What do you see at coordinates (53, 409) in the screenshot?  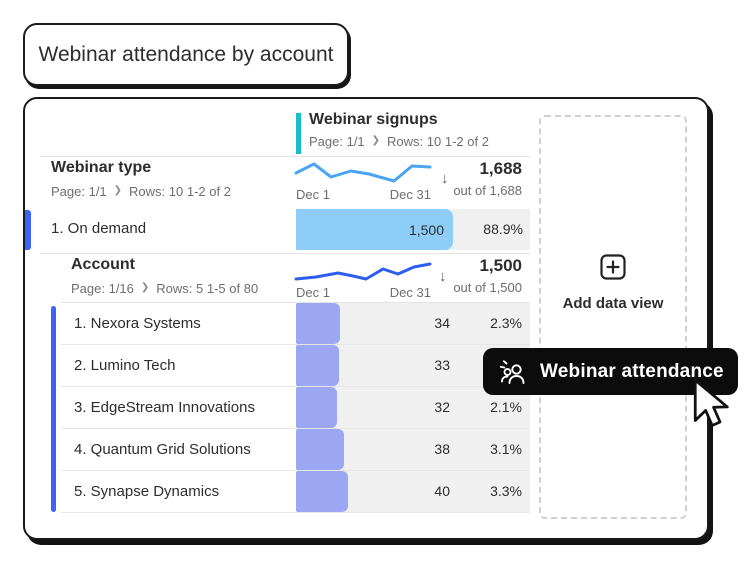 I see `account-rows-accent-bar` at bounding box center [53, 409].